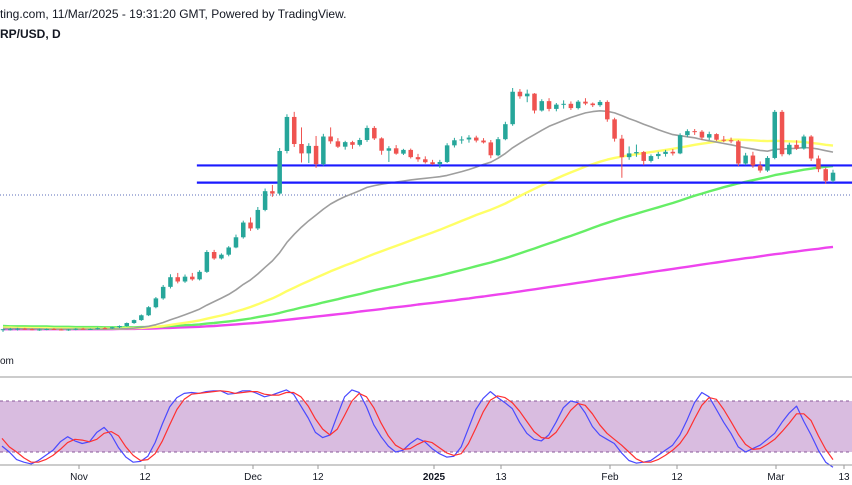  What do you see at coordinates (524, 174) in the screenshot?
I see `support-lines-layer` at bounding box center [524, 174].